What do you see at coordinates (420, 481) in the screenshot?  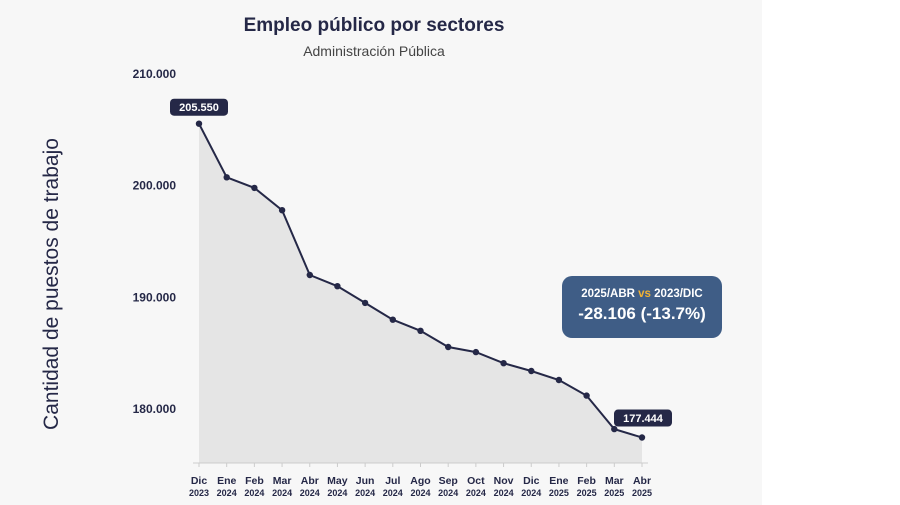 I see `x-tick-label-month: Ago` at bounding box center [420, 481].